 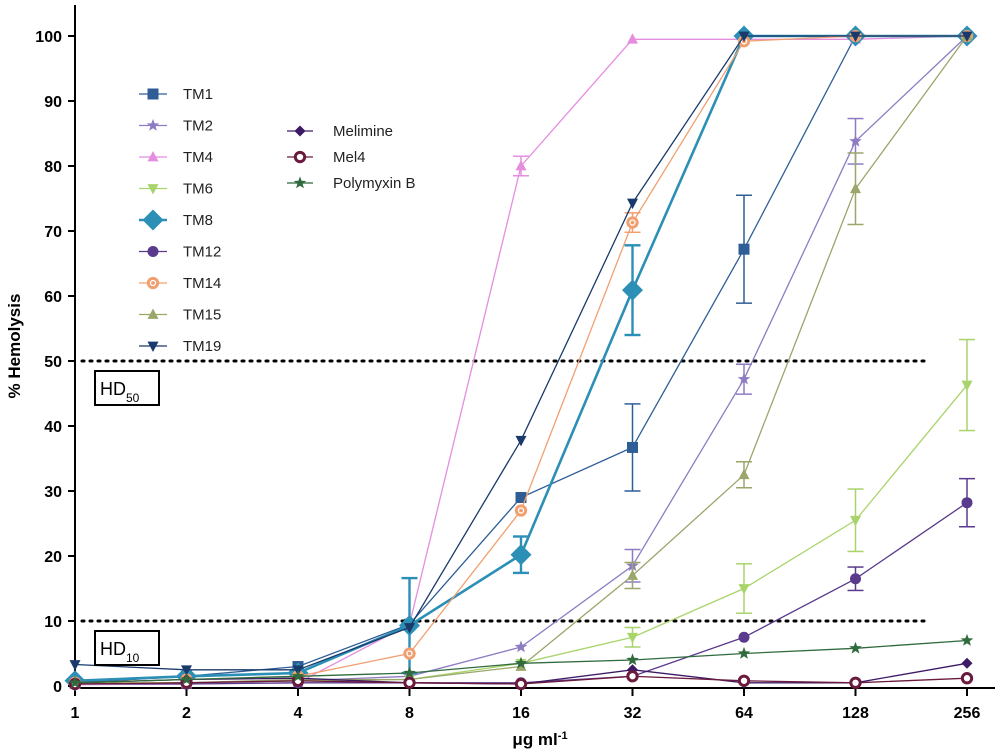 I want to click on x-tick-label: 1, so click(x=75, y=713).